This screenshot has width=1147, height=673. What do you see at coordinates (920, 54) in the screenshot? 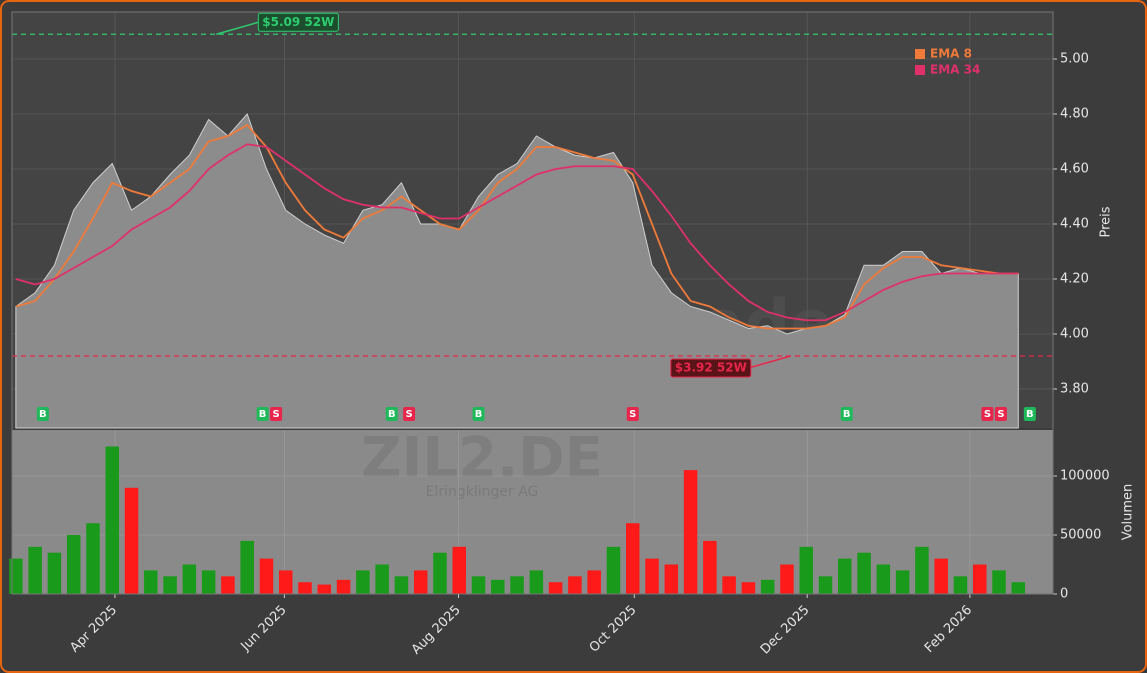
I see `legend-swatch` at bounding box center [920, 54].